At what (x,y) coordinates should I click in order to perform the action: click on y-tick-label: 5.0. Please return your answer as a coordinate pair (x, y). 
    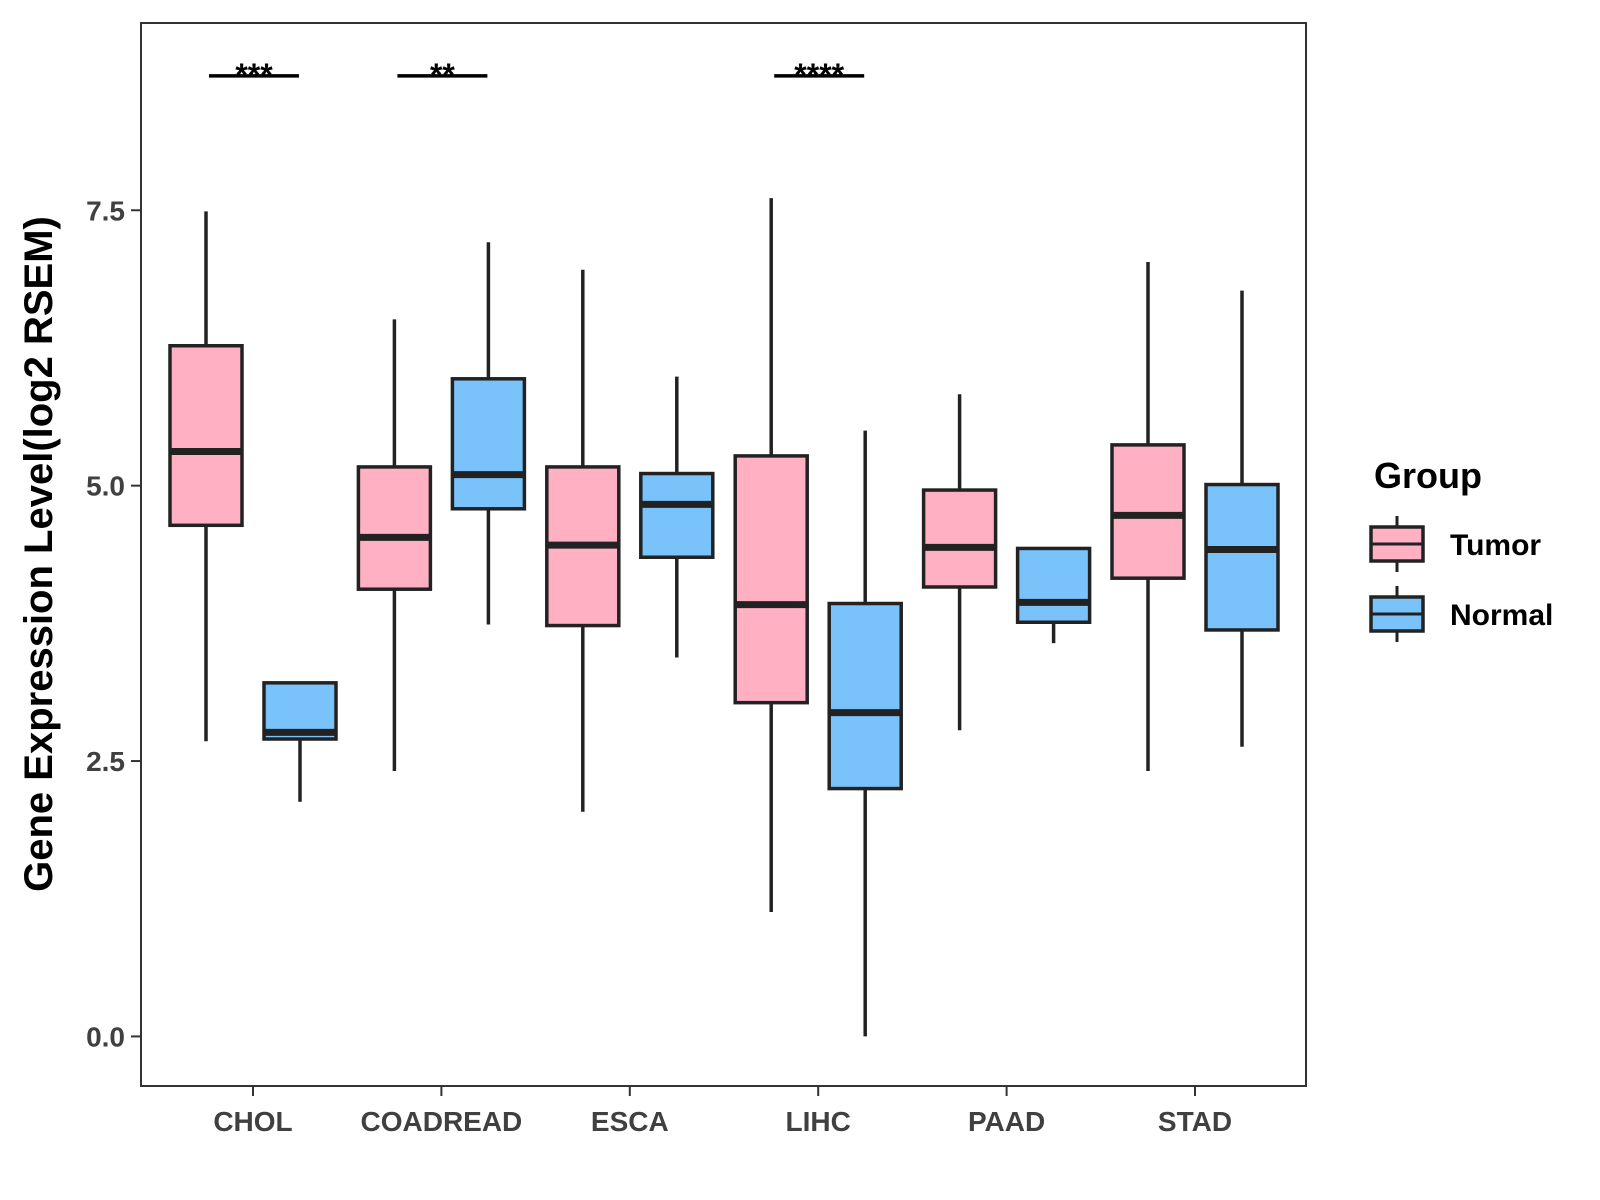
    Looking at the image, I should click on (105, 486).